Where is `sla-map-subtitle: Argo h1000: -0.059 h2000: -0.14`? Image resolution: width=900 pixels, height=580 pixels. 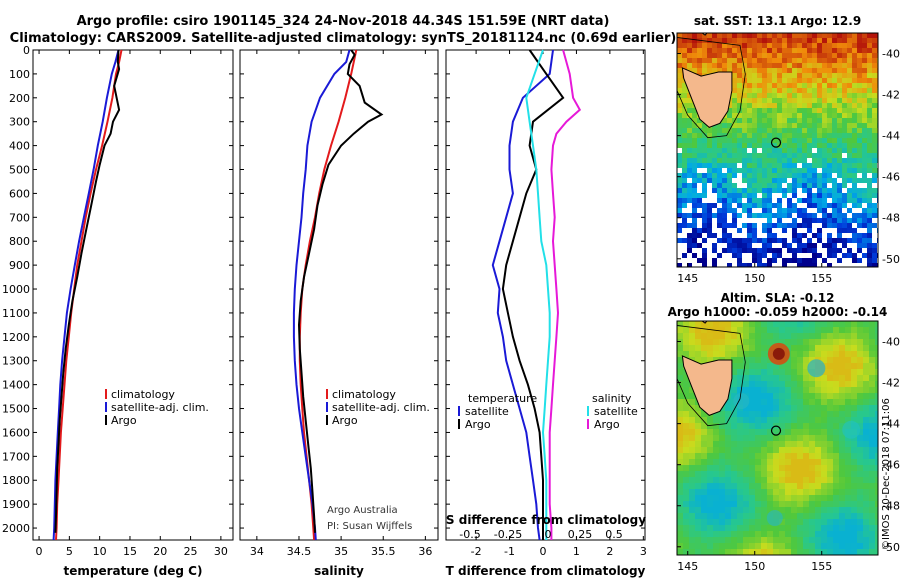 sla-map-subtitle: Argo h1000: -0.059 h2000: -0.14 is located at coordinates (778, 312).